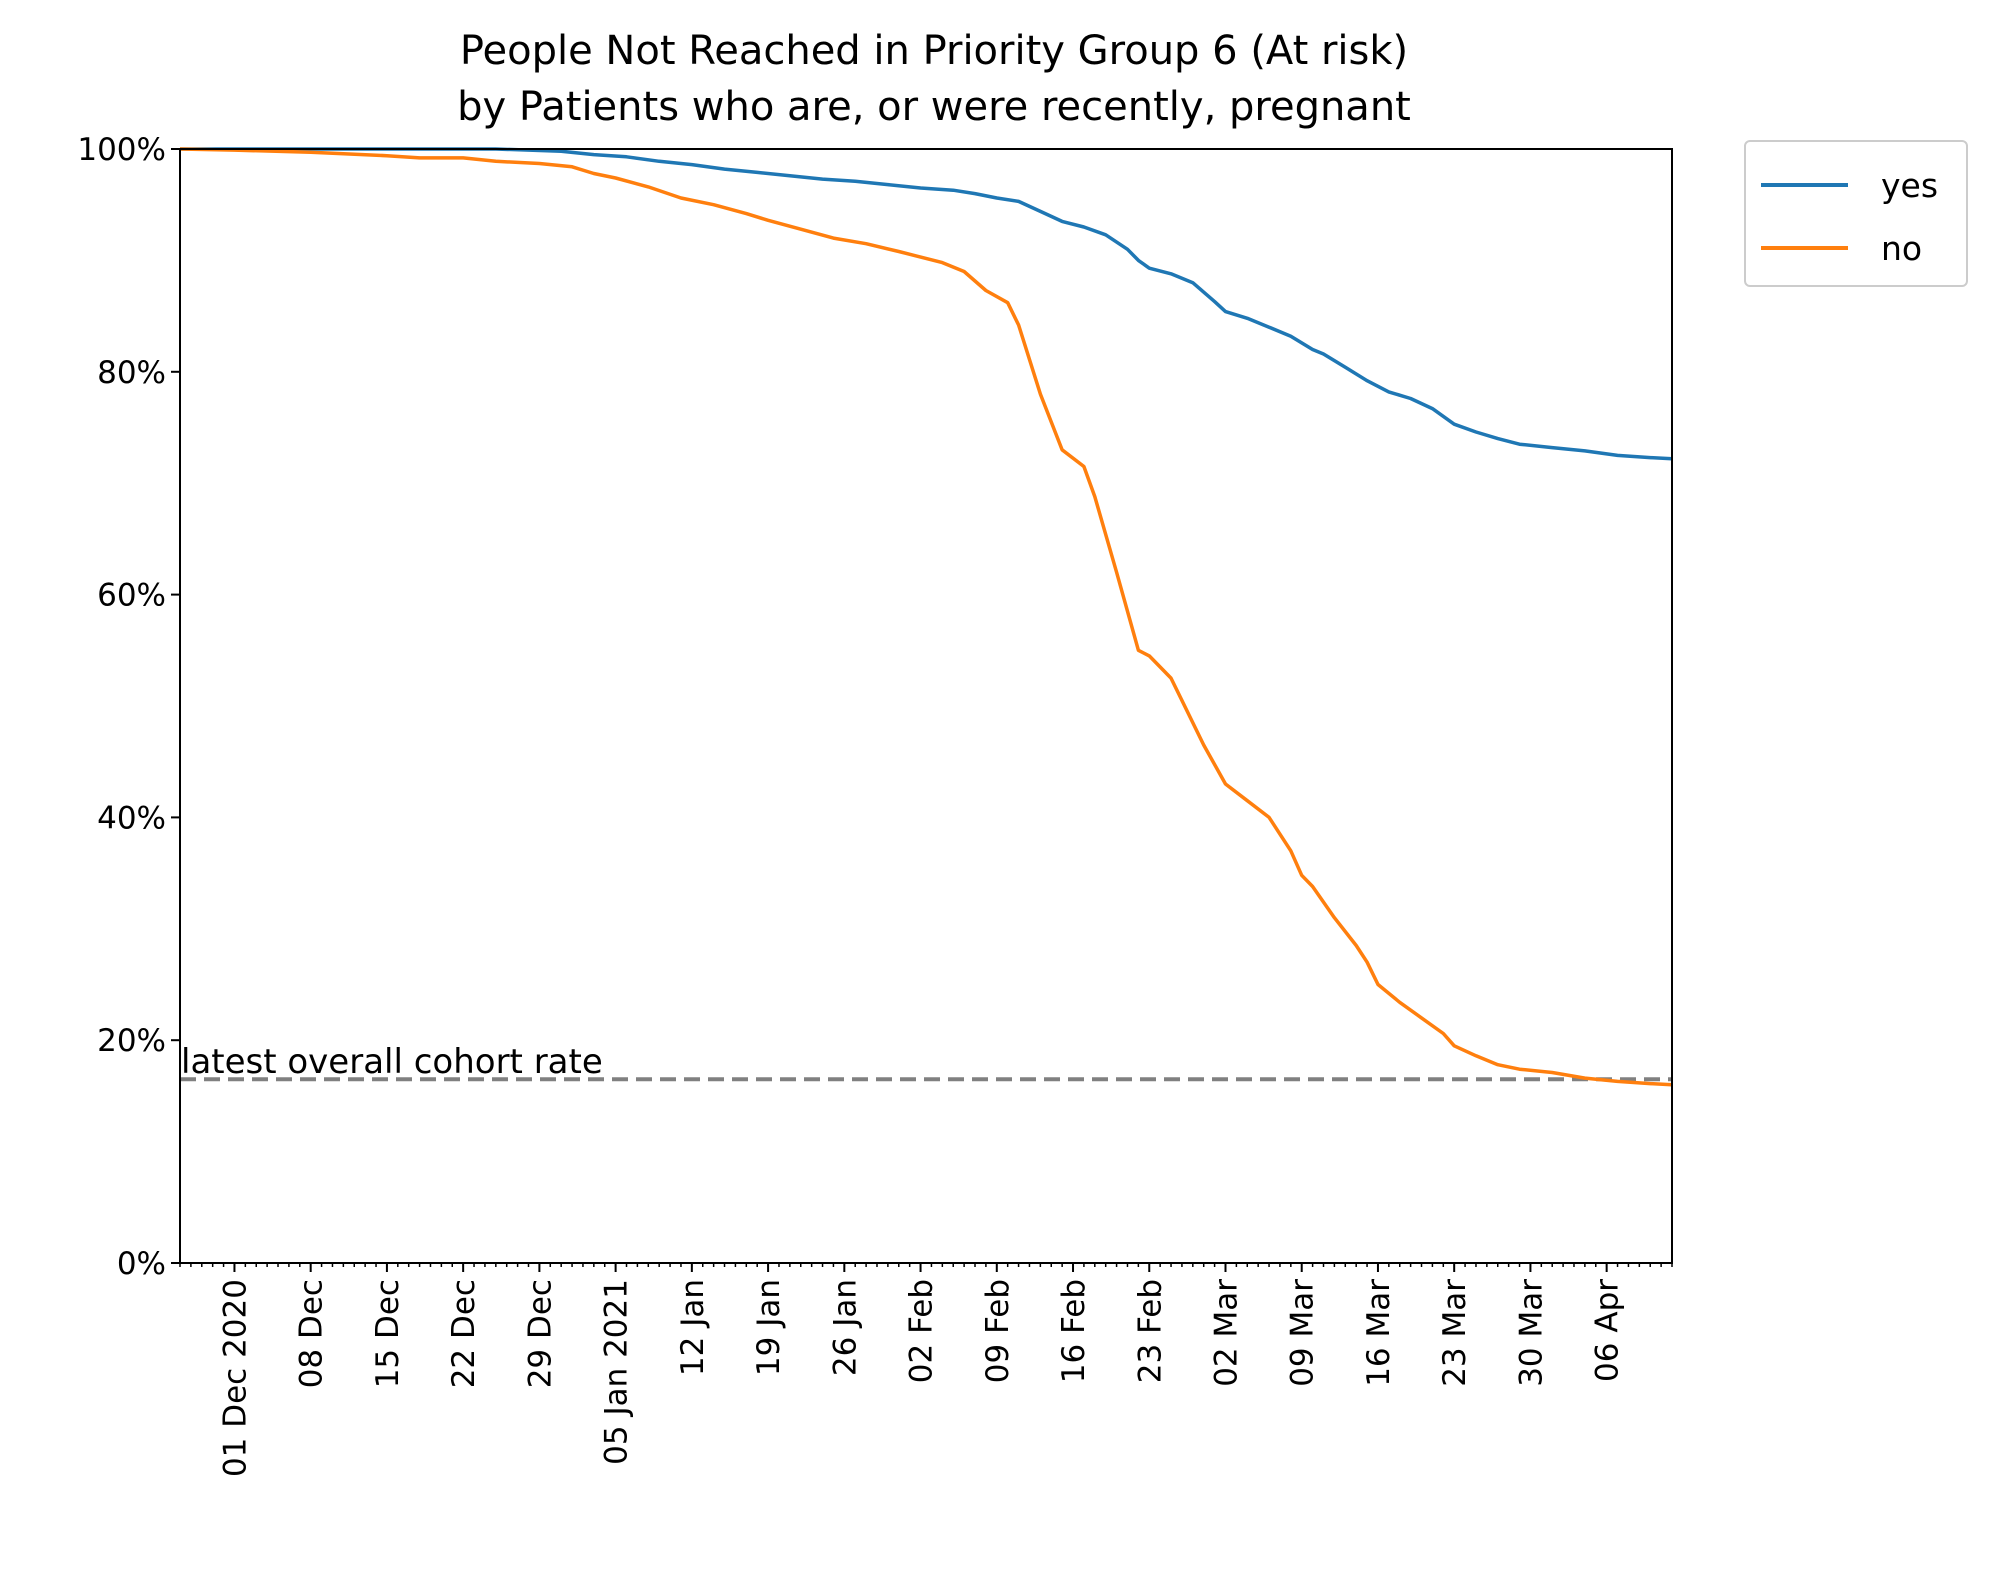  I want to click on x-tick-label: 29 Dec, so click(540, 1333).